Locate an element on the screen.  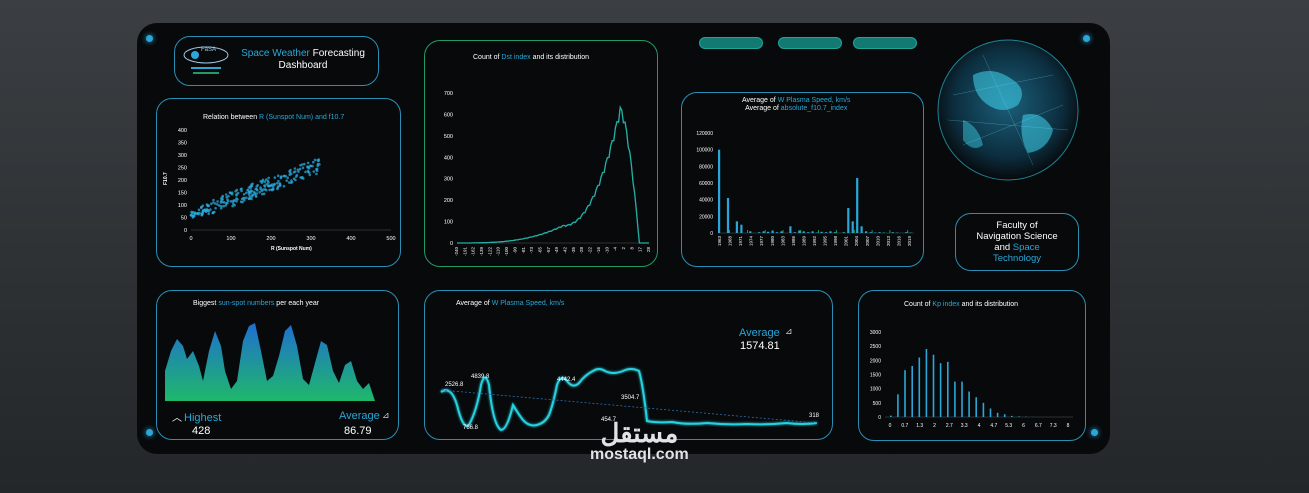
x-tick-label: 1998 is located at coordinates (835, 241).